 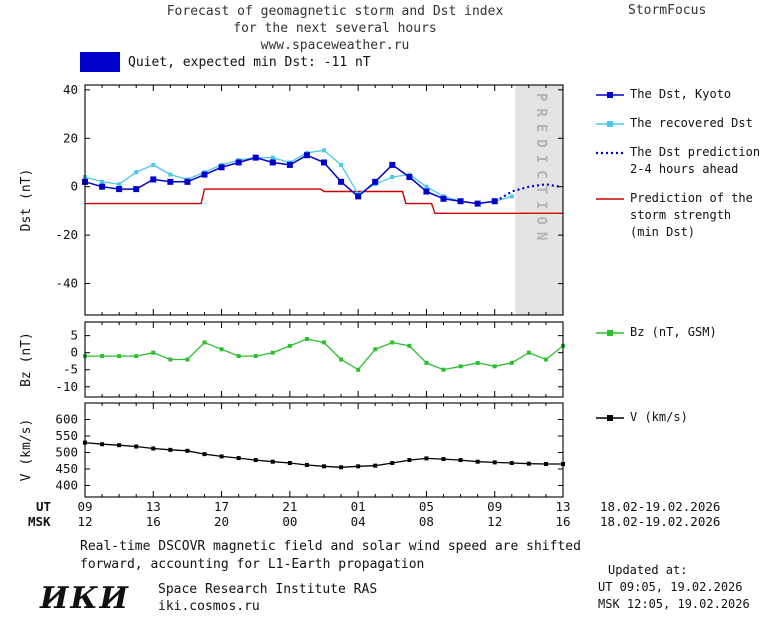 I want to click on msk-axis-label: MSK, so click(x=39, y=521).